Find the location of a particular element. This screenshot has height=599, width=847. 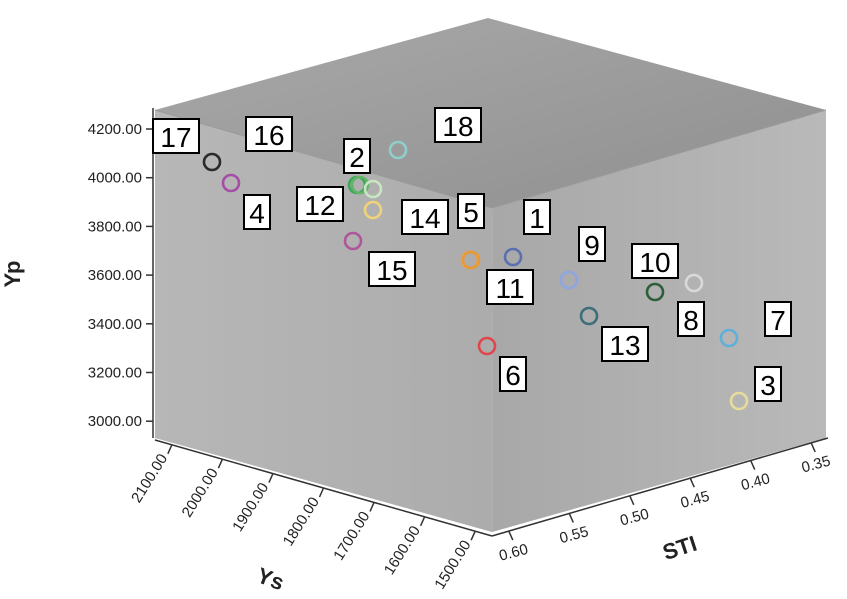

yp-tick-label: 3000.00 is located at coordinates (115, 421).